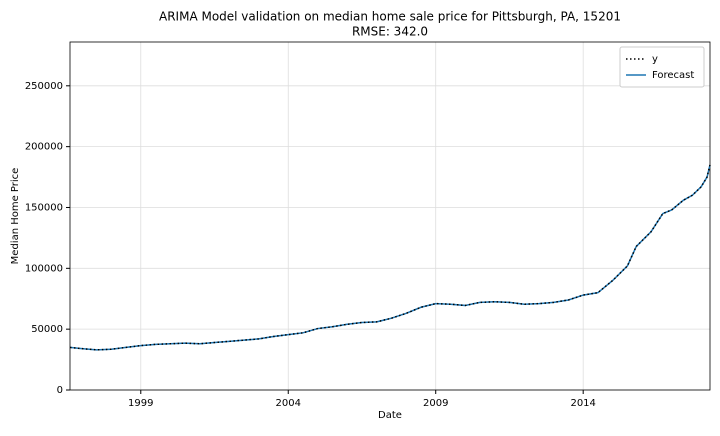 The width and height of the screenshot is (720, 436). I want to click on y-axis-label: Median Home Price, so click(15, 216).